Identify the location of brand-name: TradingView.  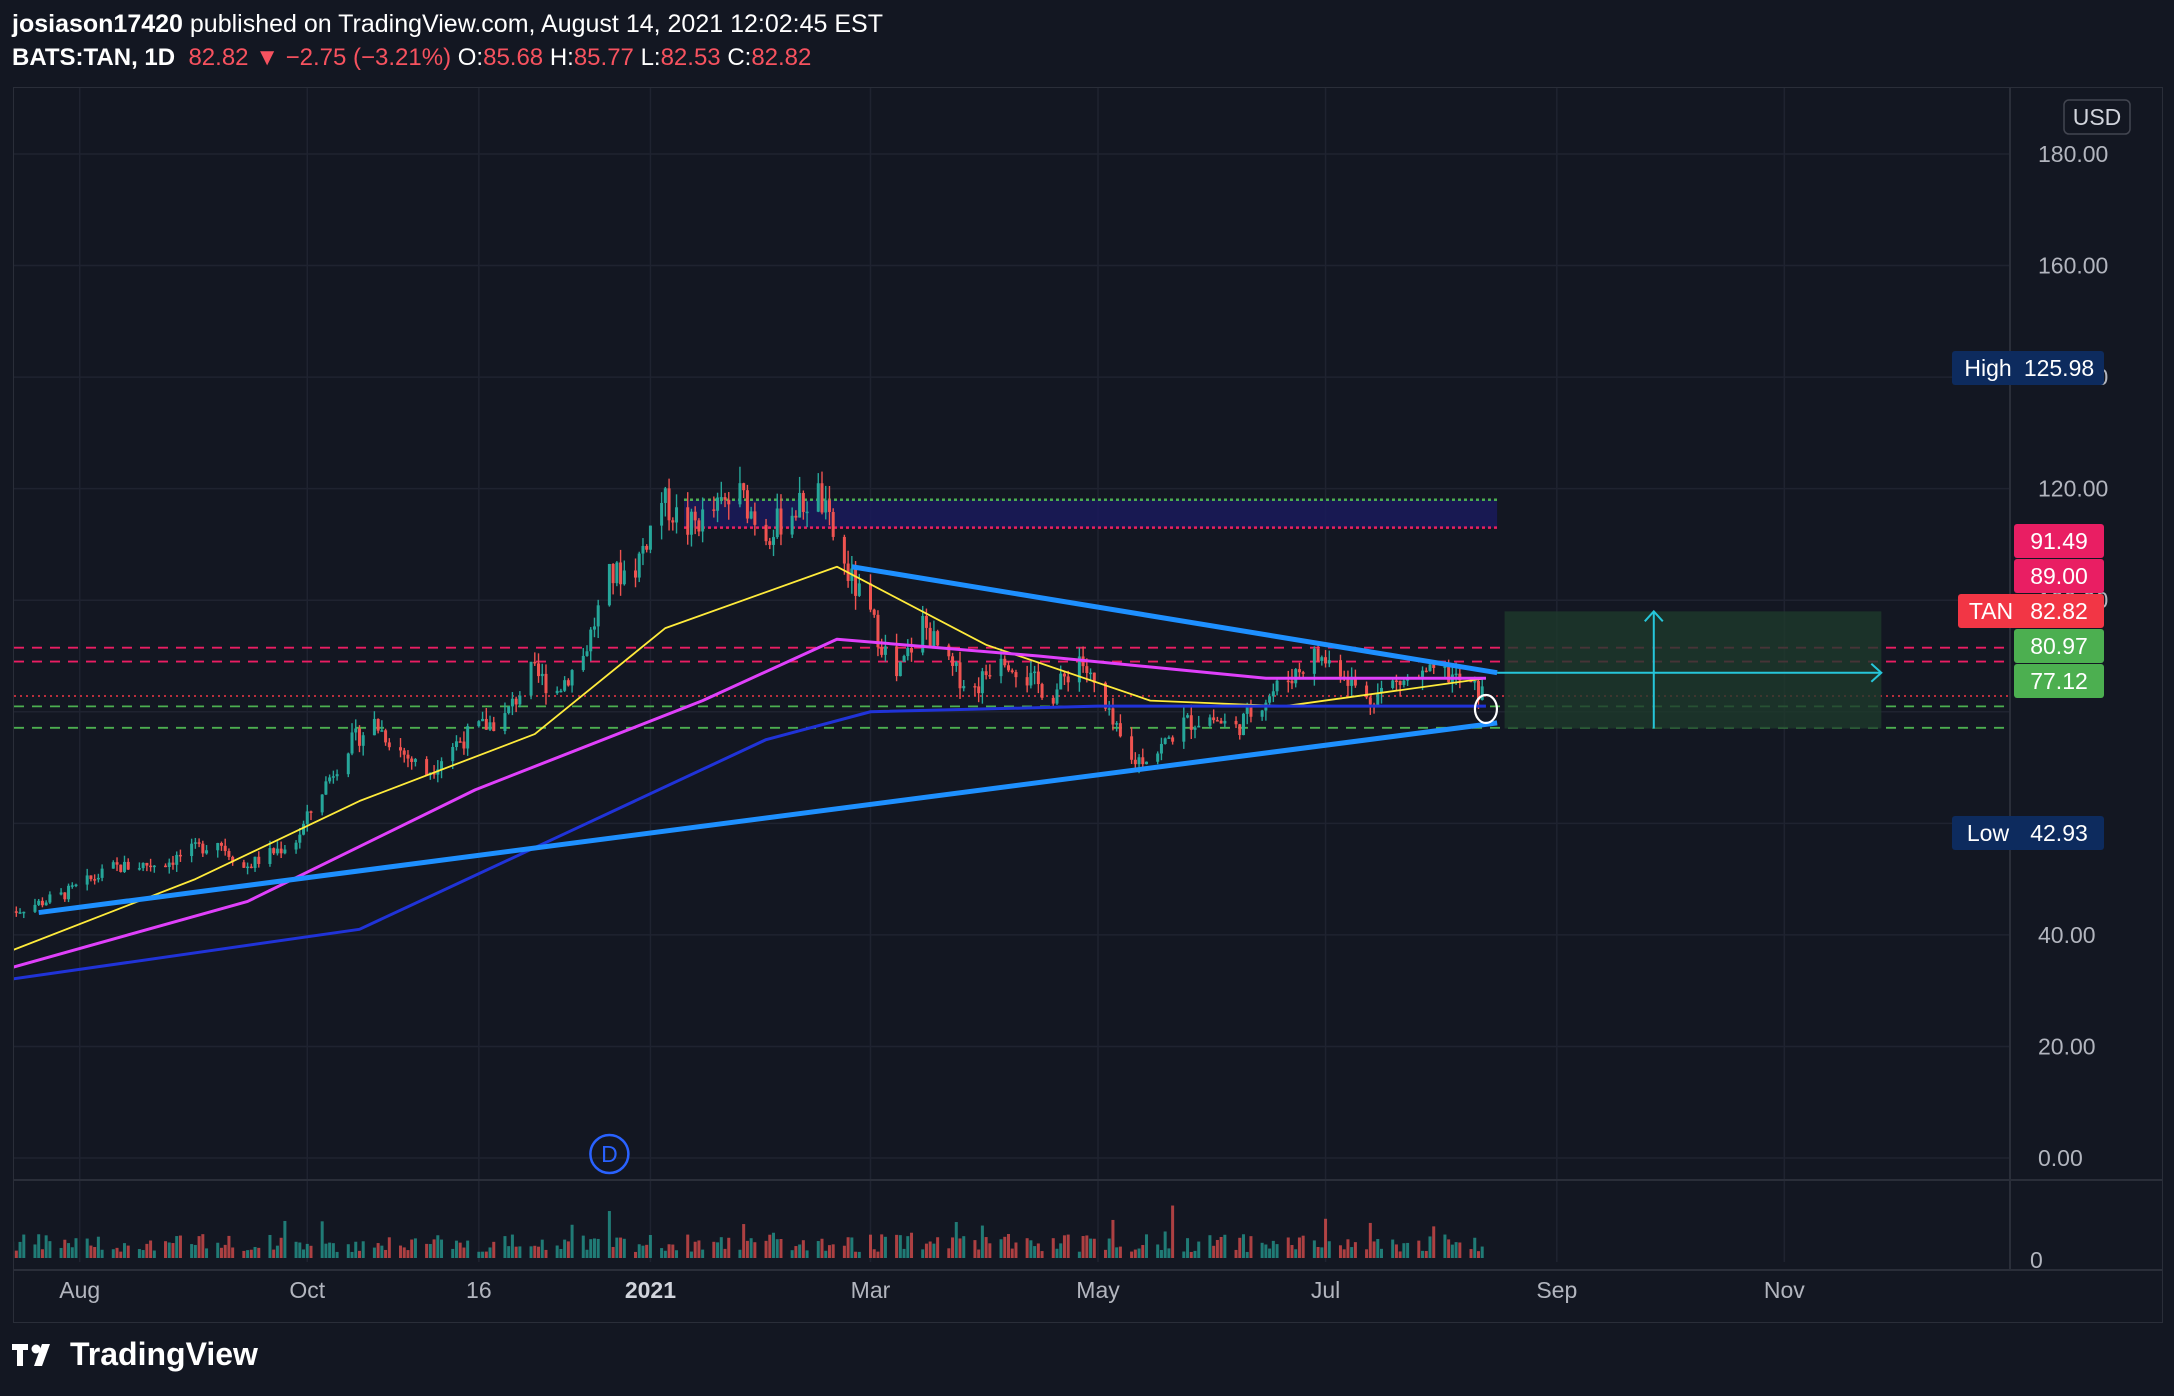
(164, 1354).